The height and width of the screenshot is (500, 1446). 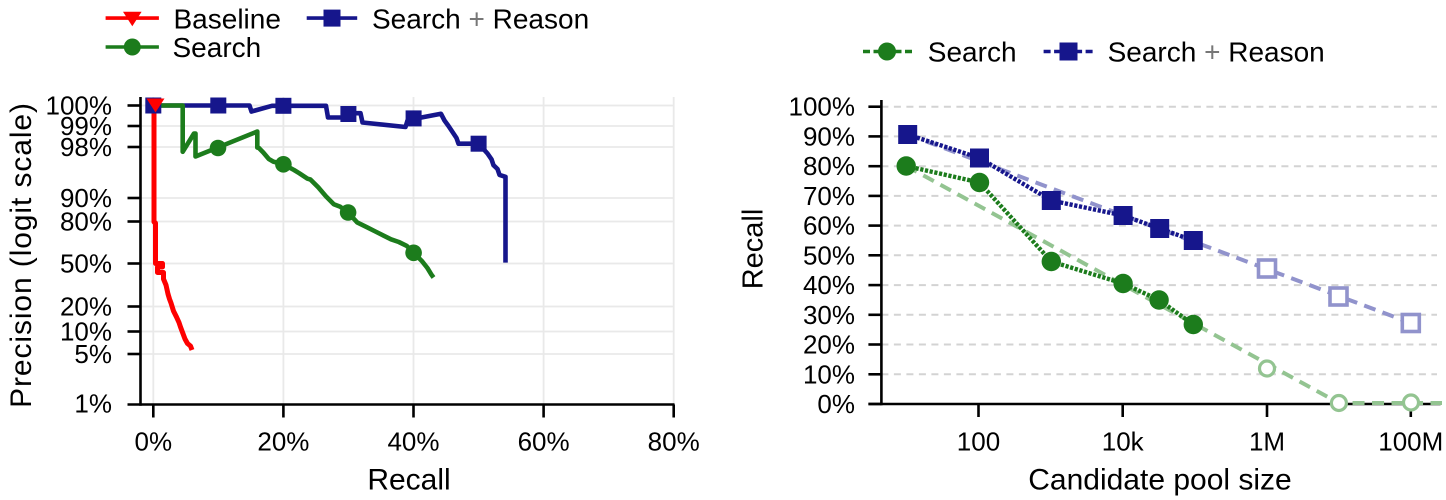 I want to click on svg-text: 30%, so click(x=829, y=315).